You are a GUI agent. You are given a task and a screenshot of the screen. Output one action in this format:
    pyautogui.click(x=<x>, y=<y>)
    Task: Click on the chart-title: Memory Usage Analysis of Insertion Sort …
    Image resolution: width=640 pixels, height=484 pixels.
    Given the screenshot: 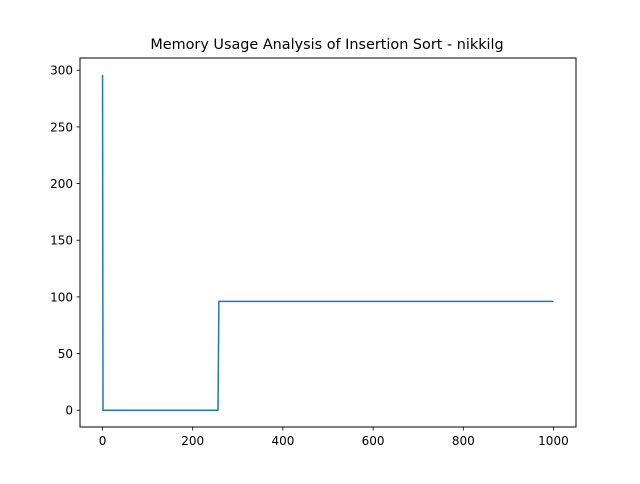 What is the action you would take?
    pyautogui.click(x=326, y=45)
    